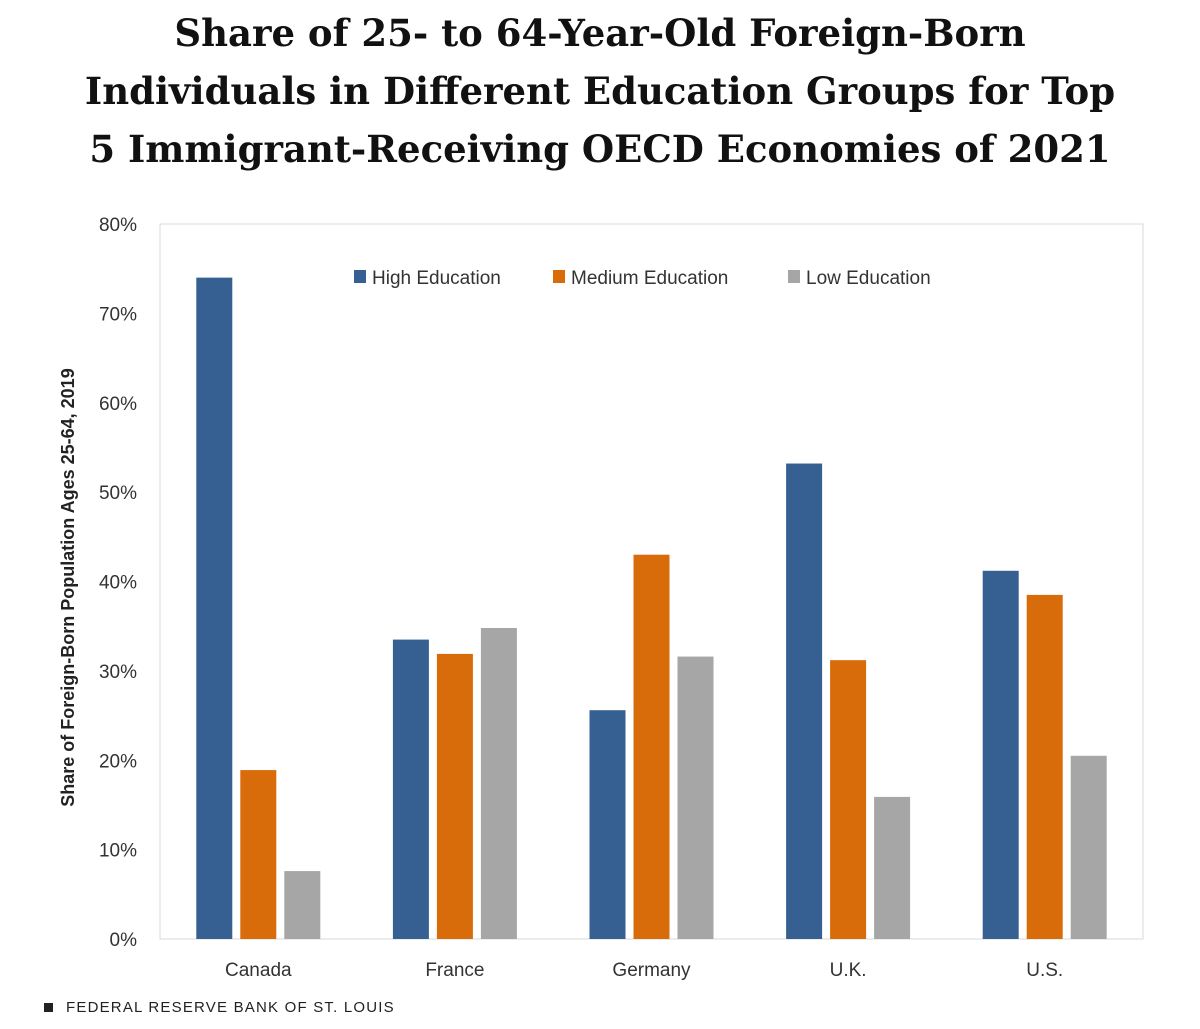 The image size is (1200, 1029). I want to click on x-tick-label: Canada, so click(258, 970).